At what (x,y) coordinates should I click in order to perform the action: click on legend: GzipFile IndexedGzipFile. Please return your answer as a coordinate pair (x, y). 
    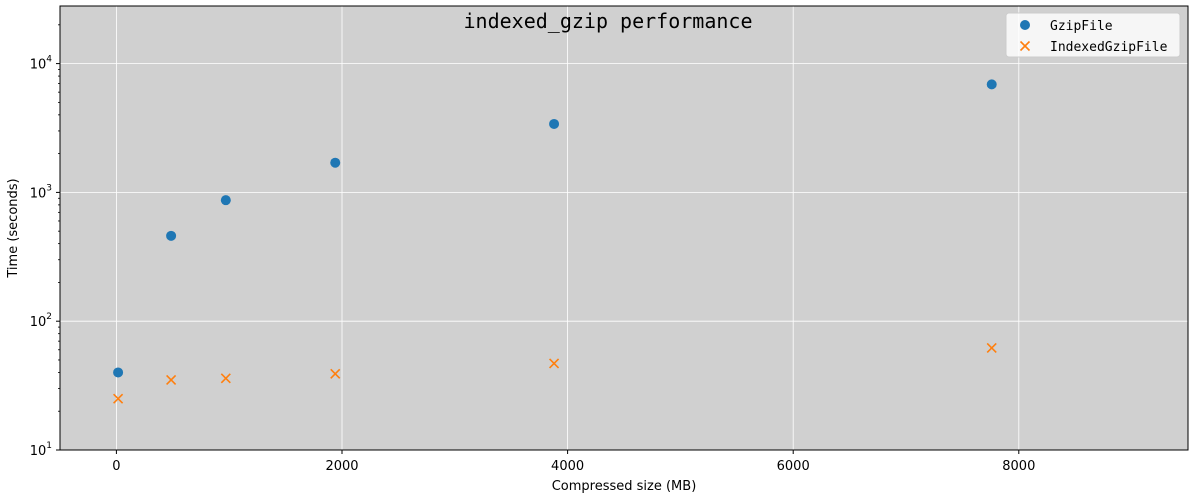
    Looking at the image, I should click on (1093, 35).